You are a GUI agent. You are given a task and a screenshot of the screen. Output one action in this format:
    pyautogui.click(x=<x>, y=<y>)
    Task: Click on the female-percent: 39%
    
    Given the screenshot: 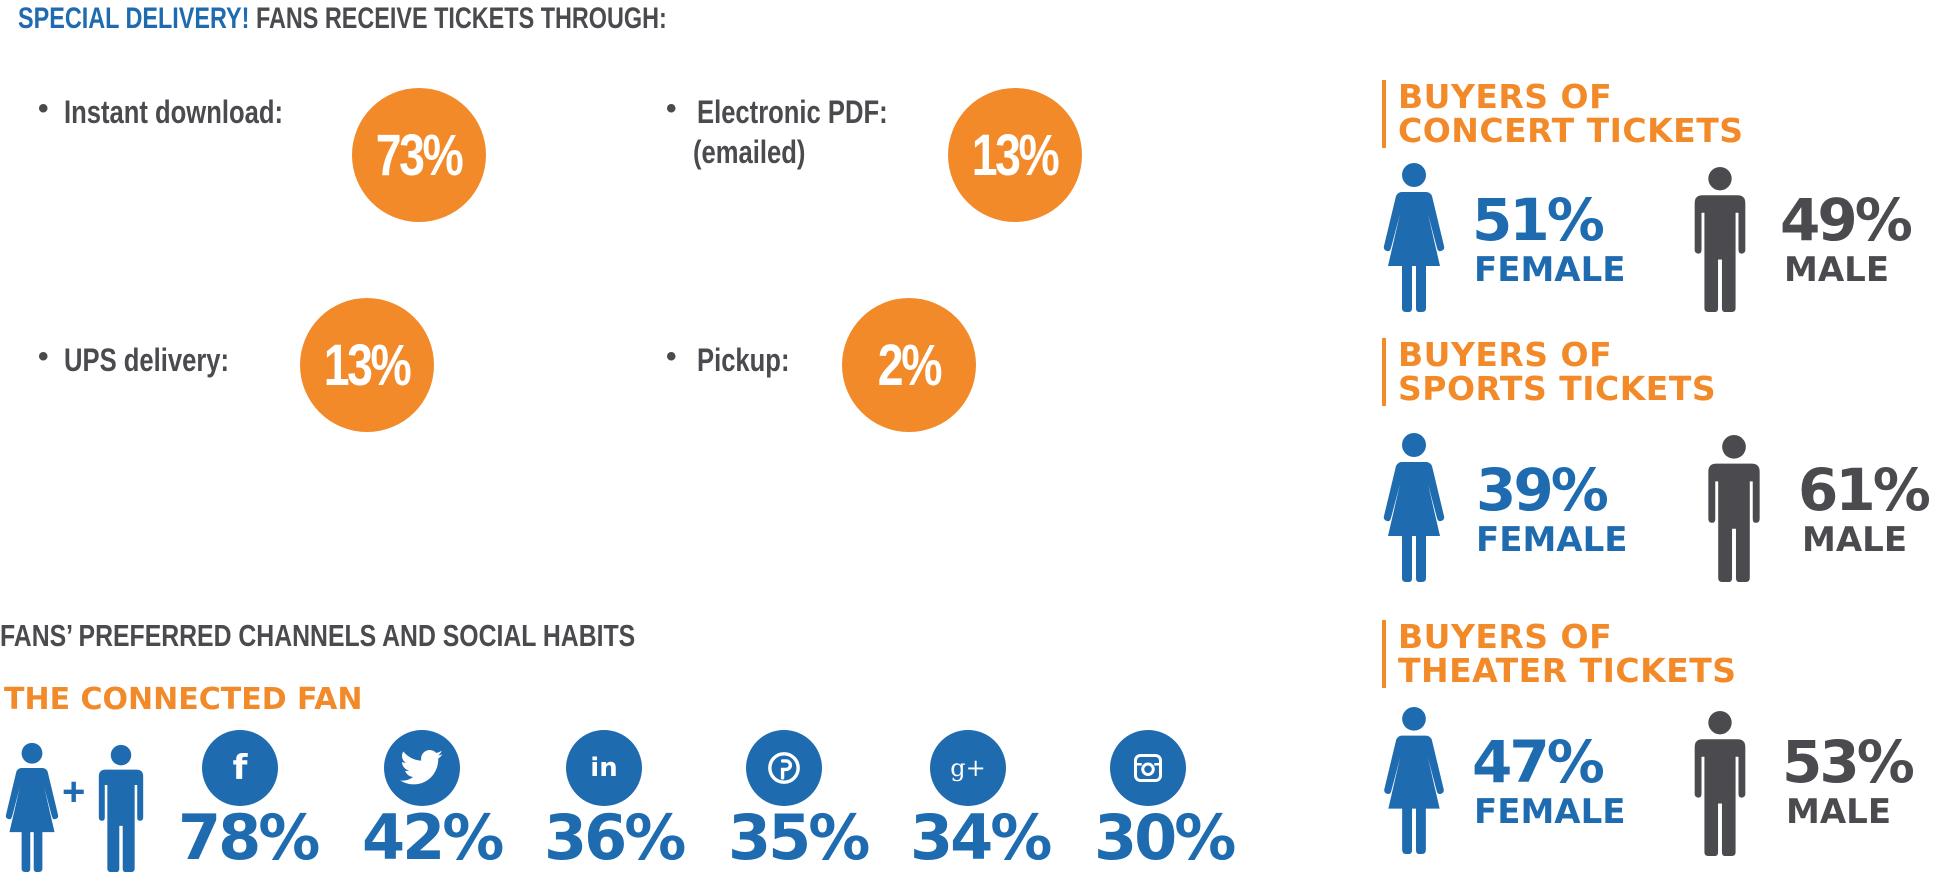 What is the action you would take?
    pyautogui.click(x=1542, y=490)
    